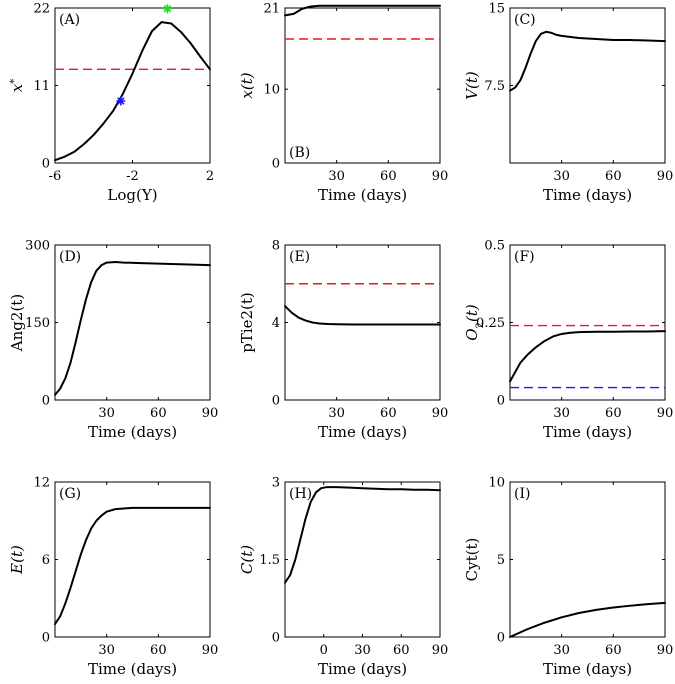  What do you see at coordinates (46, 560) in the screenshot?
I see `y-tick-label: 6` at bounding box center [46, 560].